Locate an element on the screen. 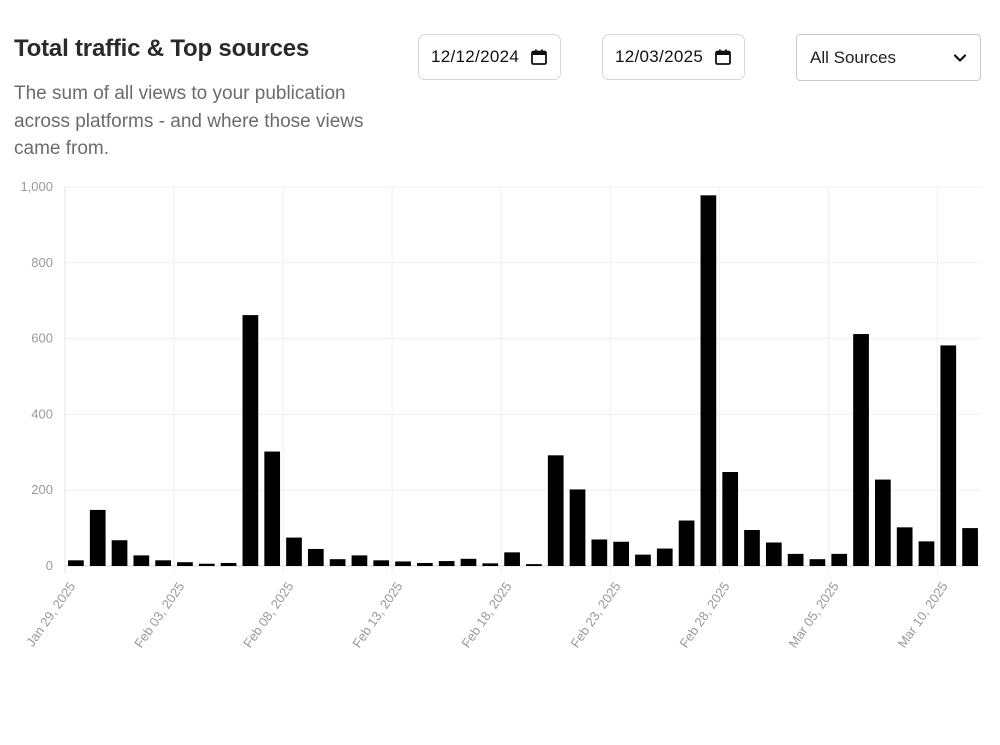 Image resolution: width=1000 pixels, height=745 pixels. x-tick-label: Feb 18, 2025 is located at coordinates (486, 614).